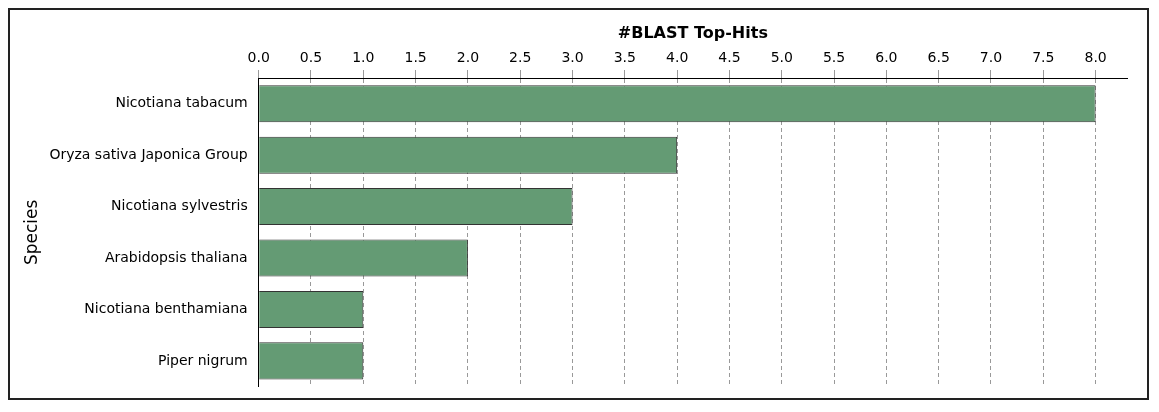 Image resolution: width=1159 pixels, height=412 pixels. I want to click on x-tick-label: 7.5, so click(1043, 57).